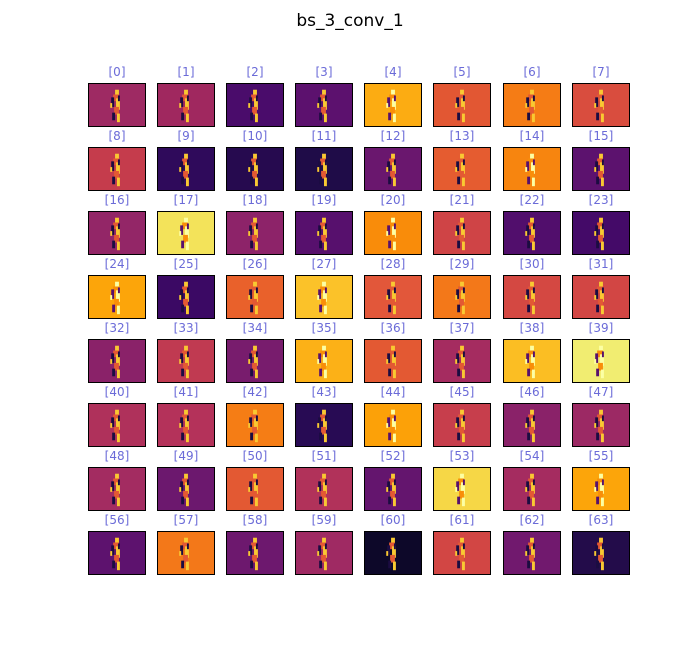 This screenshot has width=700, height=650. I want to click on feature-map-label: [20], so click(393, 200).